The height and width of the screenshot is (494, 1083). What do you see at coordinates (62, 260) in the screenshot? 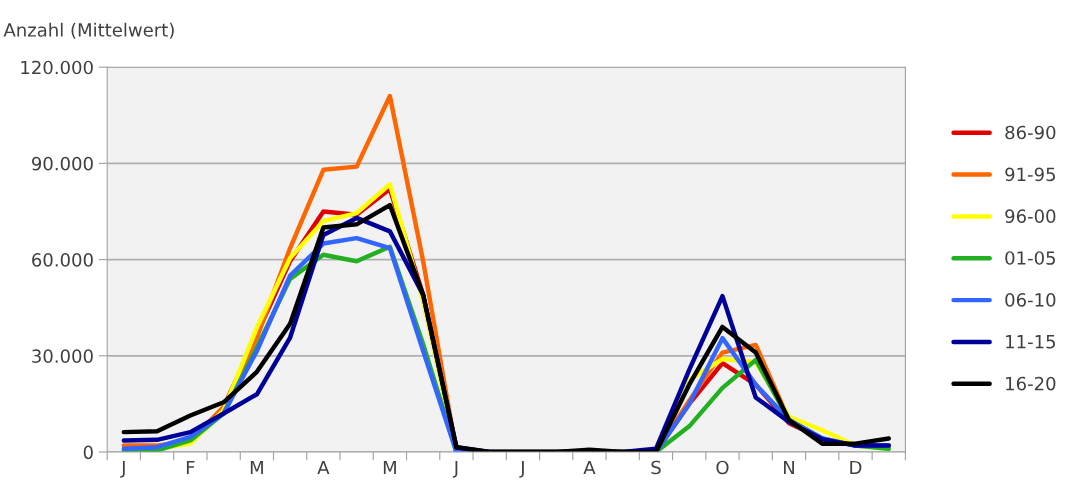
I see `y-tick-label: 60.000` at bounding box center [62, 260].